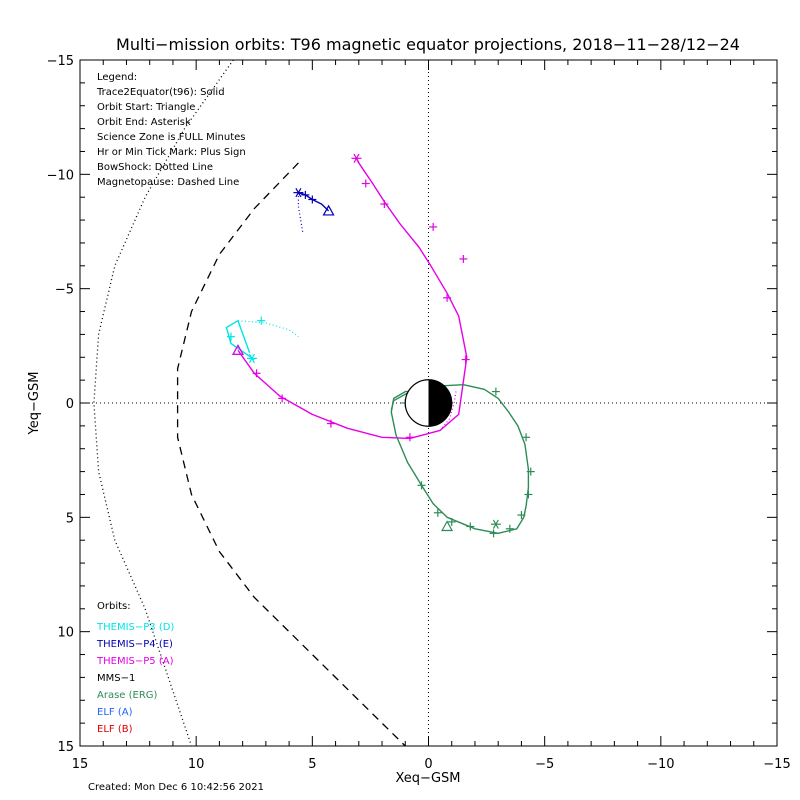 The height and width of the screenshot is (800, 800). What do you see at coordinates (115, 729) in the screenshot?
I see `orbit-legend-entry: ELF (B)` at bounding box center [115, 729].